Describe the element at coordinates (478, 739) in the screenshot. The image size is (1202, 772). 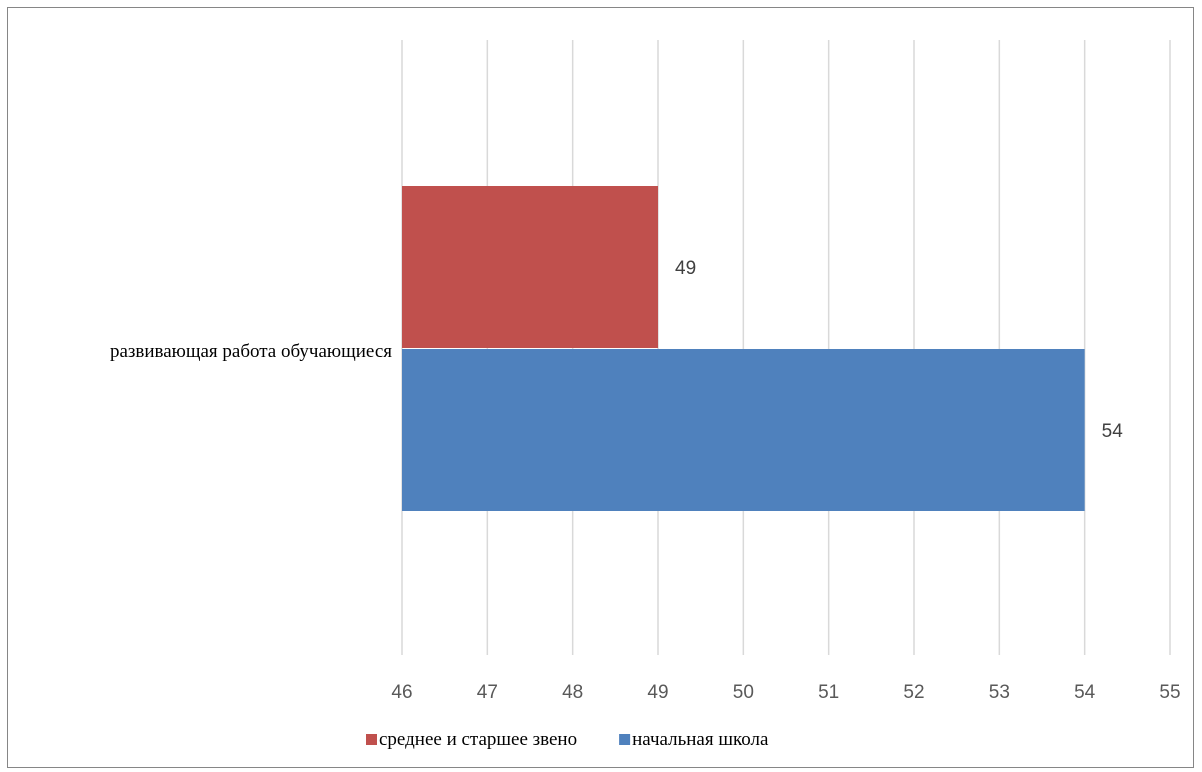
I see `legend-label: среднее и старшее звено` at that location.